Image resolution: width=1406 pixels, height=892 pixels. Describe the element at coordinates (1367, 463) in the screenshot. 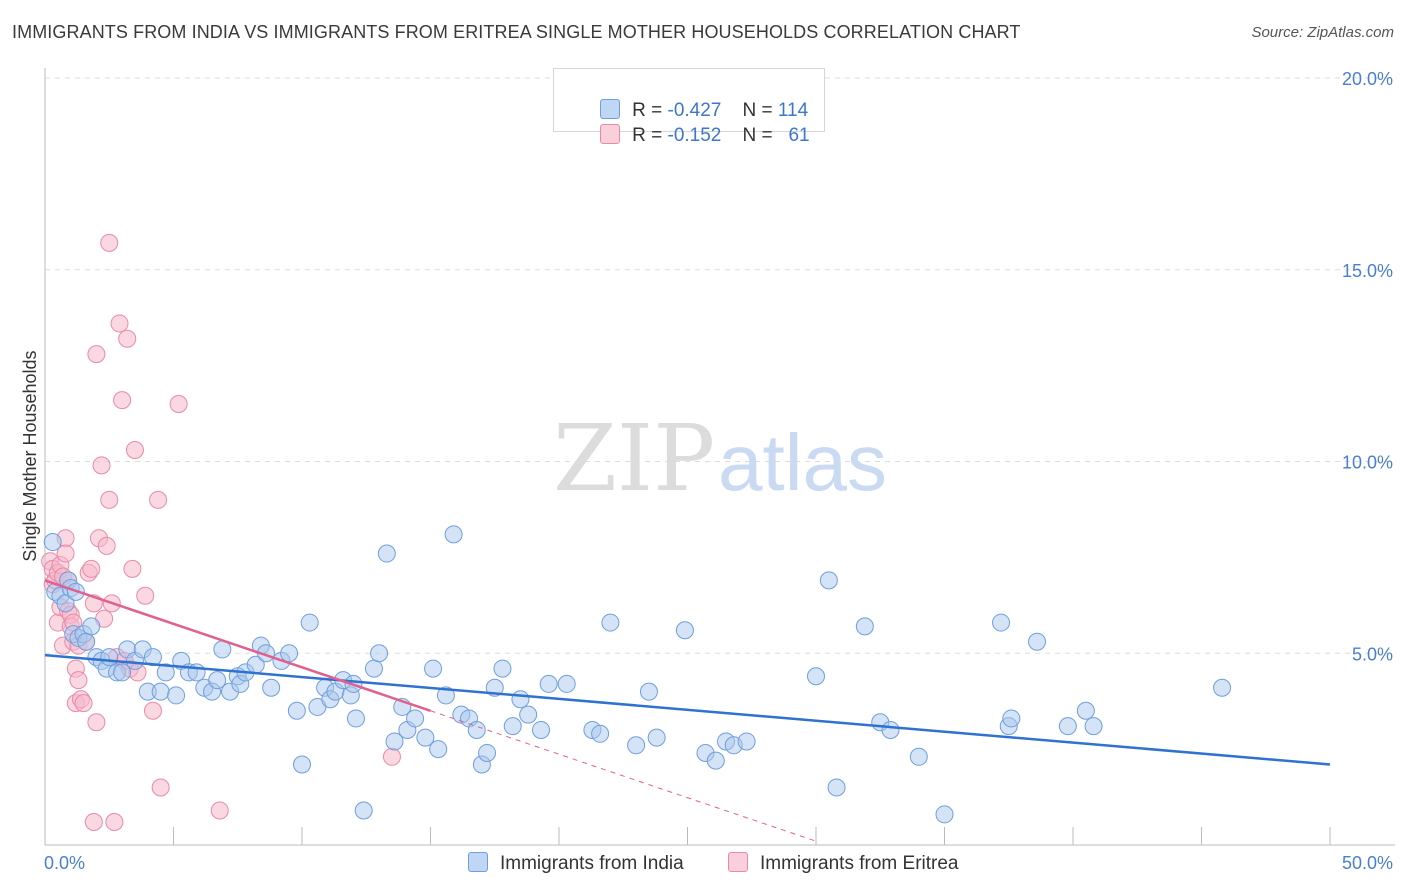

I see `y-tick-label: 10.0%` at that location.